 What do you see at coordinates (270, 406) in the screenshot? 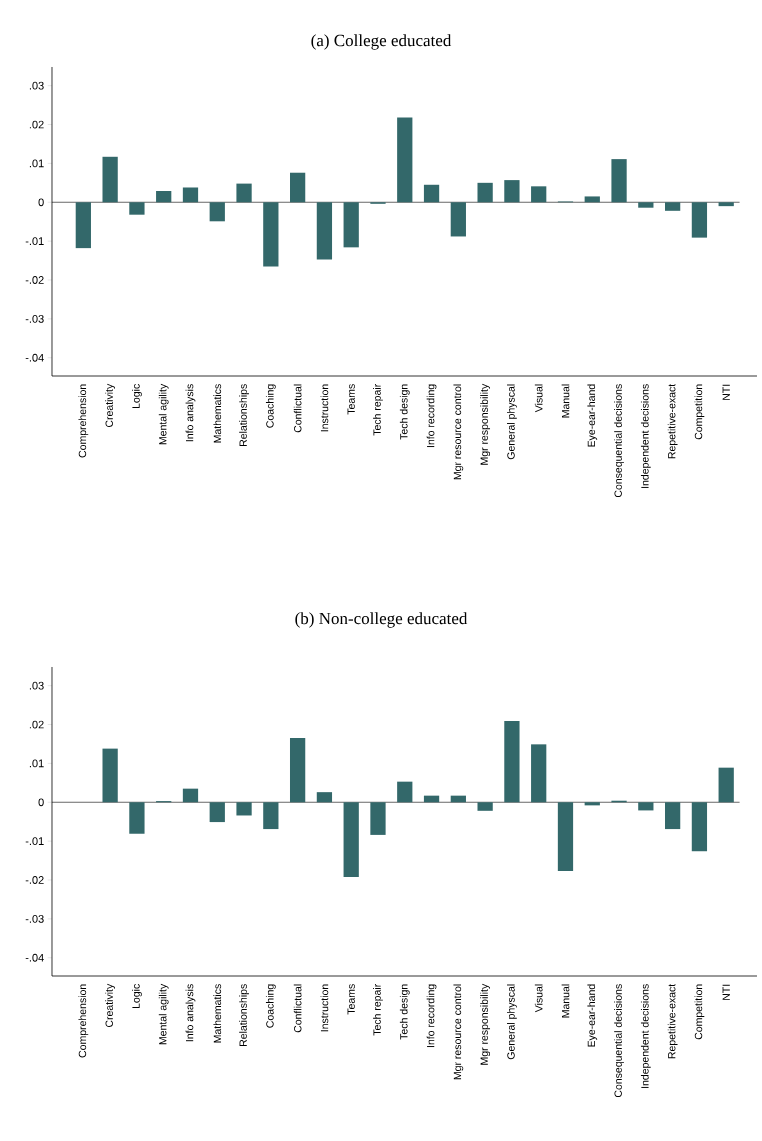
I see `x-tick-label: Coaching` at bounding box center [270, 406].